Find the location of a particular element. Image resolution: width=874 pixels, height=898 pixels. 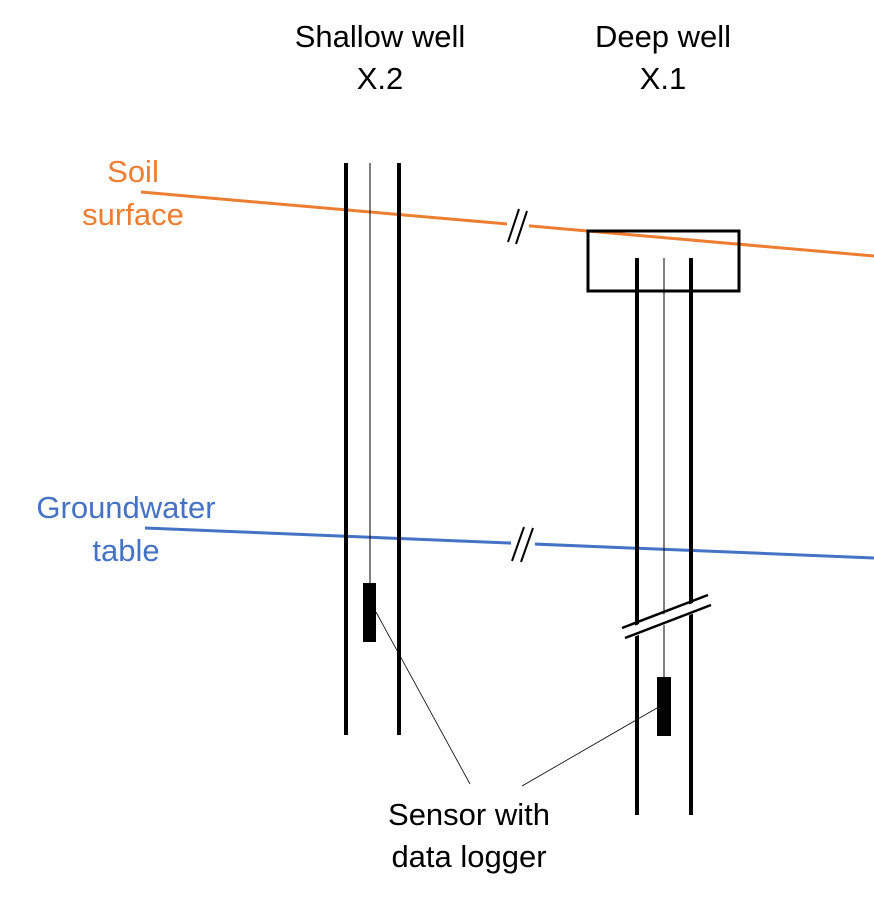

groundwater-table-label-line1: Groundwater is located at coordinates (125, 507).